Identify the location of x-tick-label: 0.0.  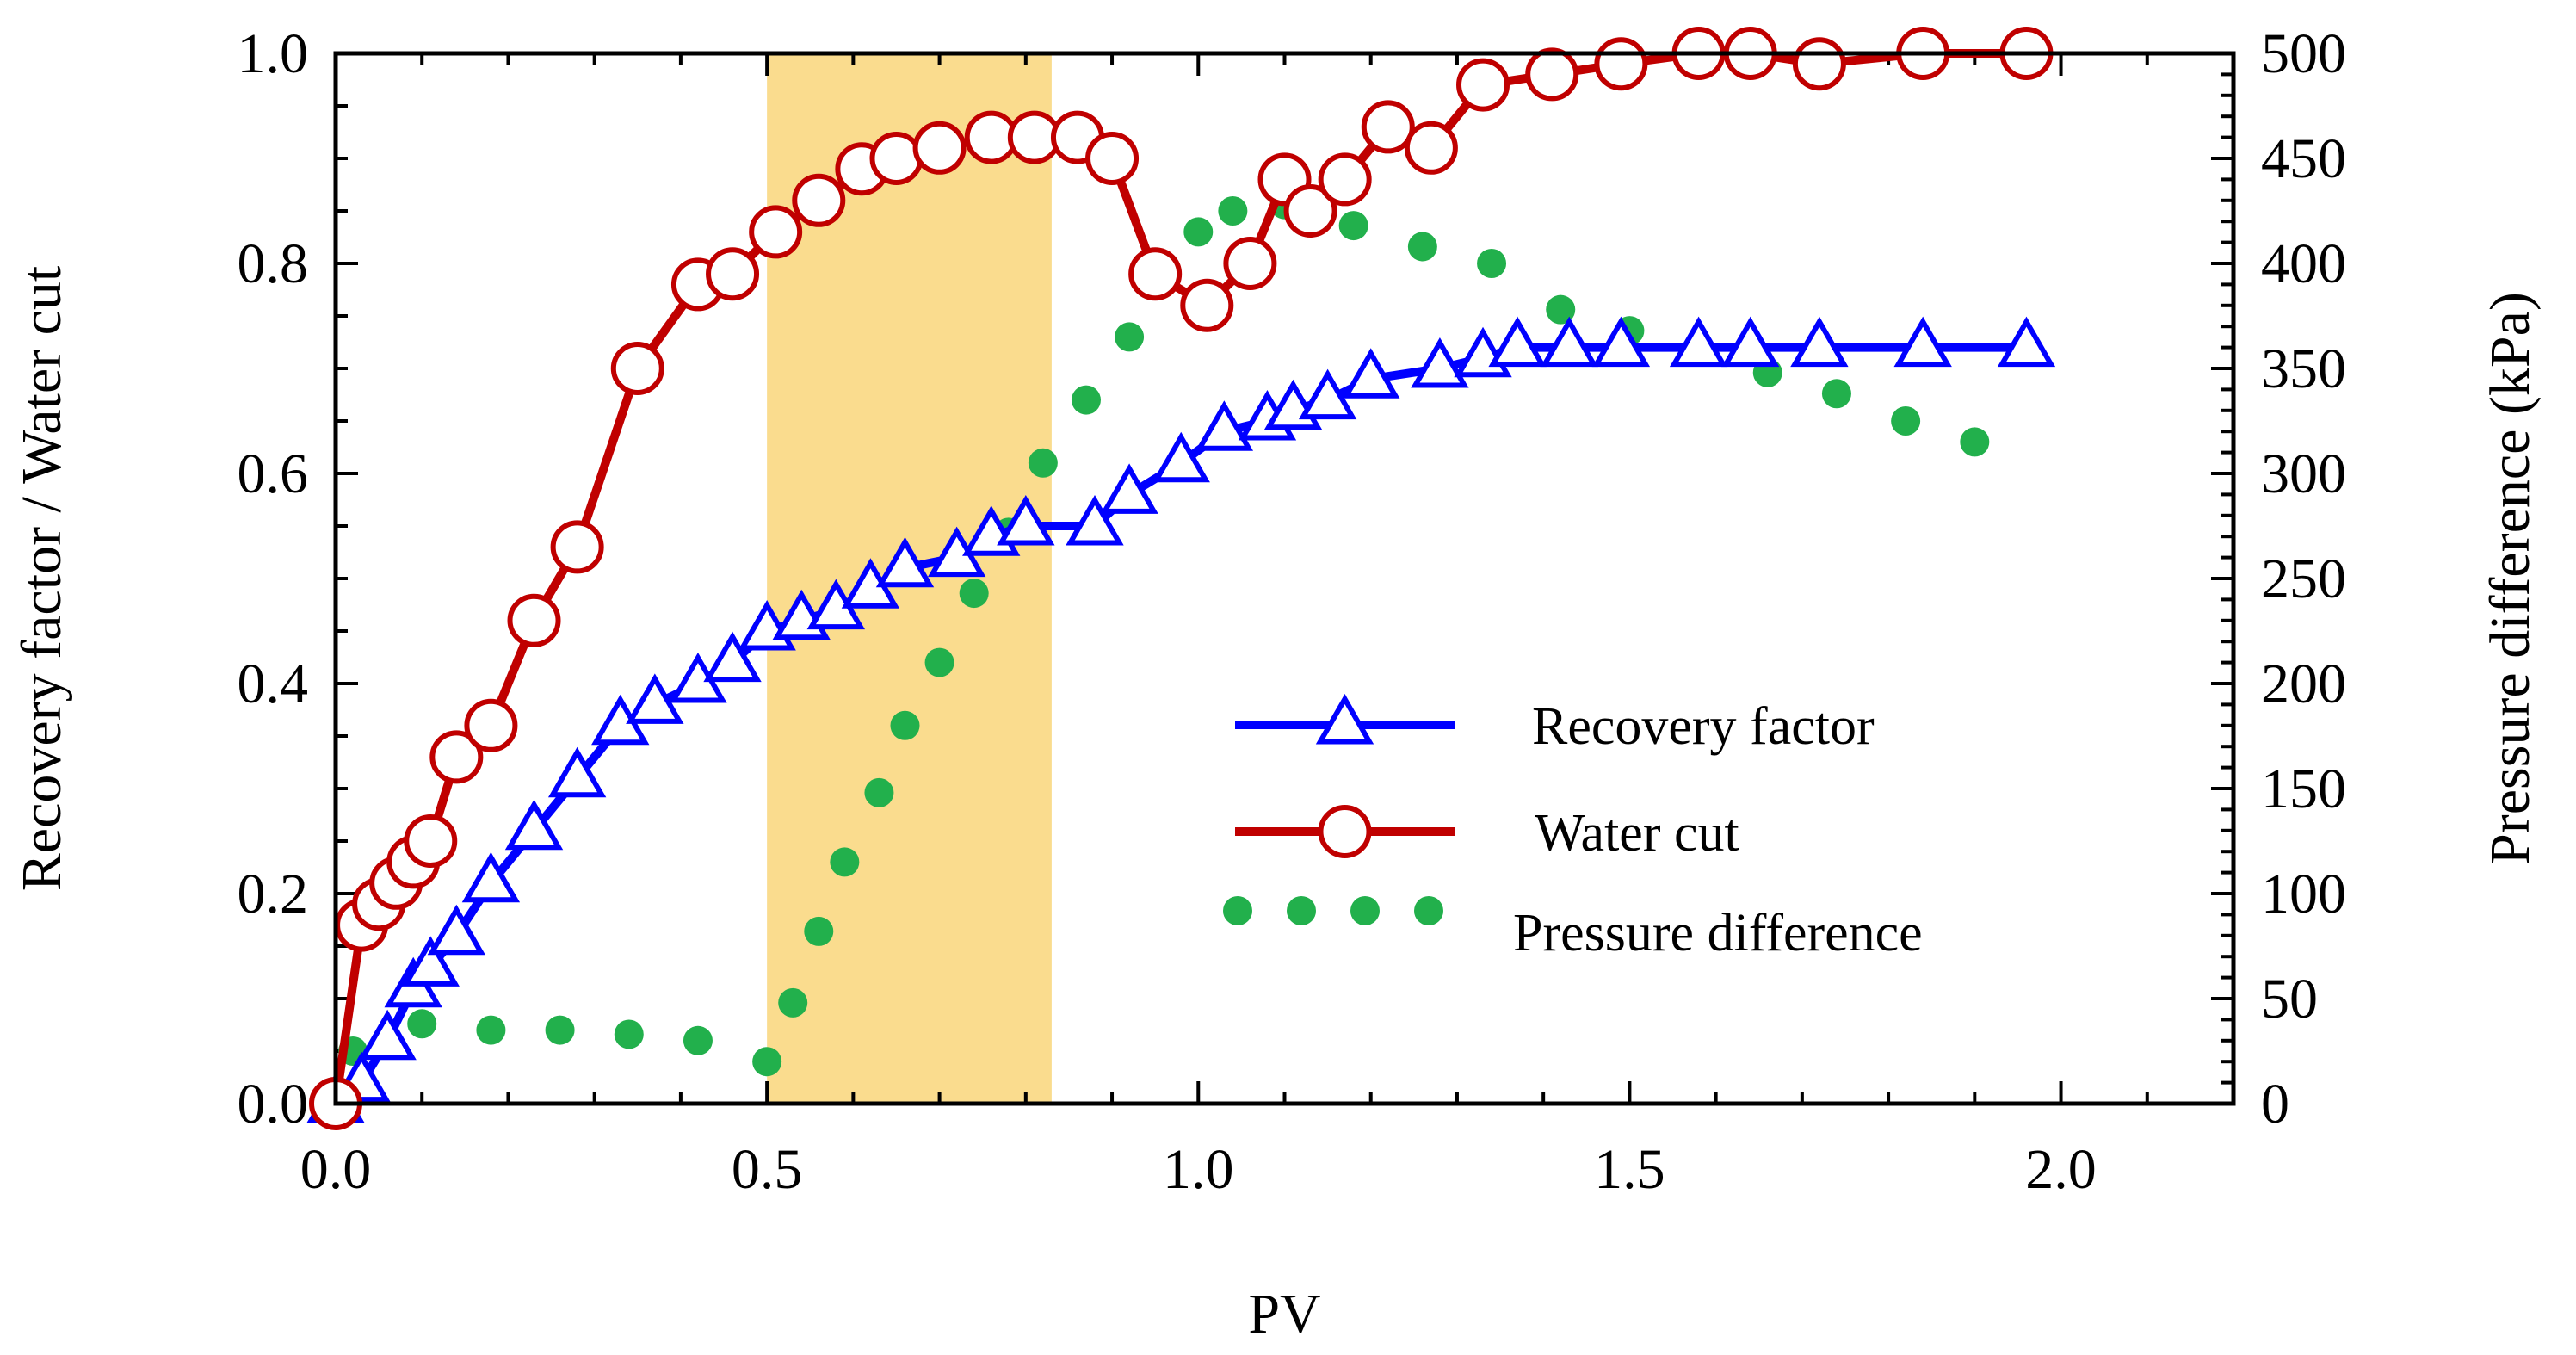
(336, 1169).